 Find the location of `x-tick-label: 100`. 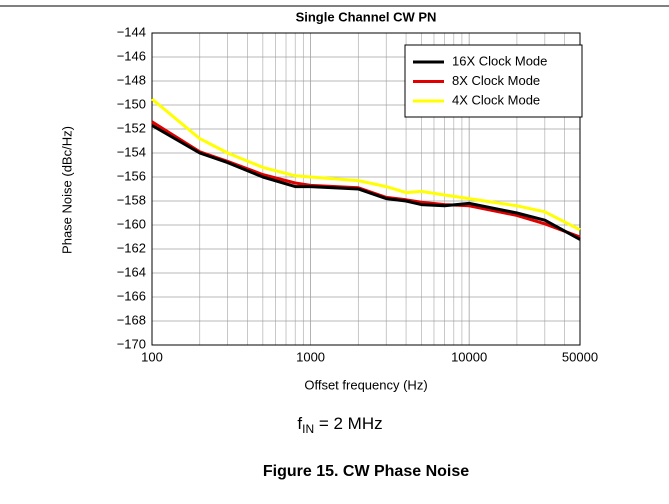

x-tick-label: 100 is located at coordinates (152, 356).